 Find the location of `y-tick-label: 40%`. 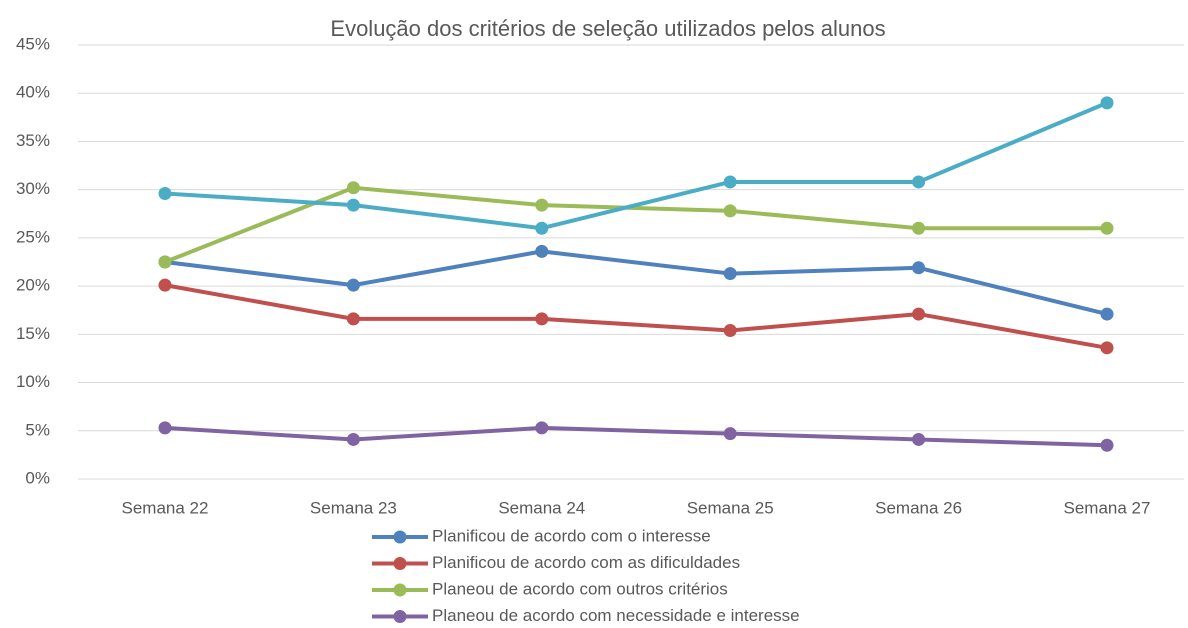

y-tick-label: 40% is located at coordinates (33, 92).